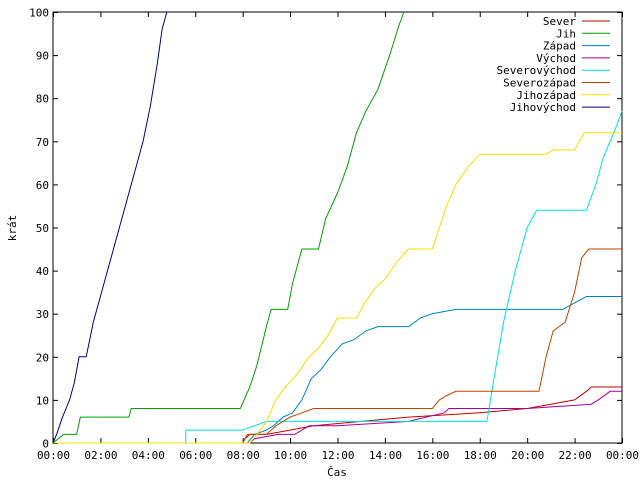 This screenshot has width=640, height=480. What do you see at coordinates (432, 455) in the screenshot?
I see `x-tick-label: 16:00` at bounding box center [432, 455].